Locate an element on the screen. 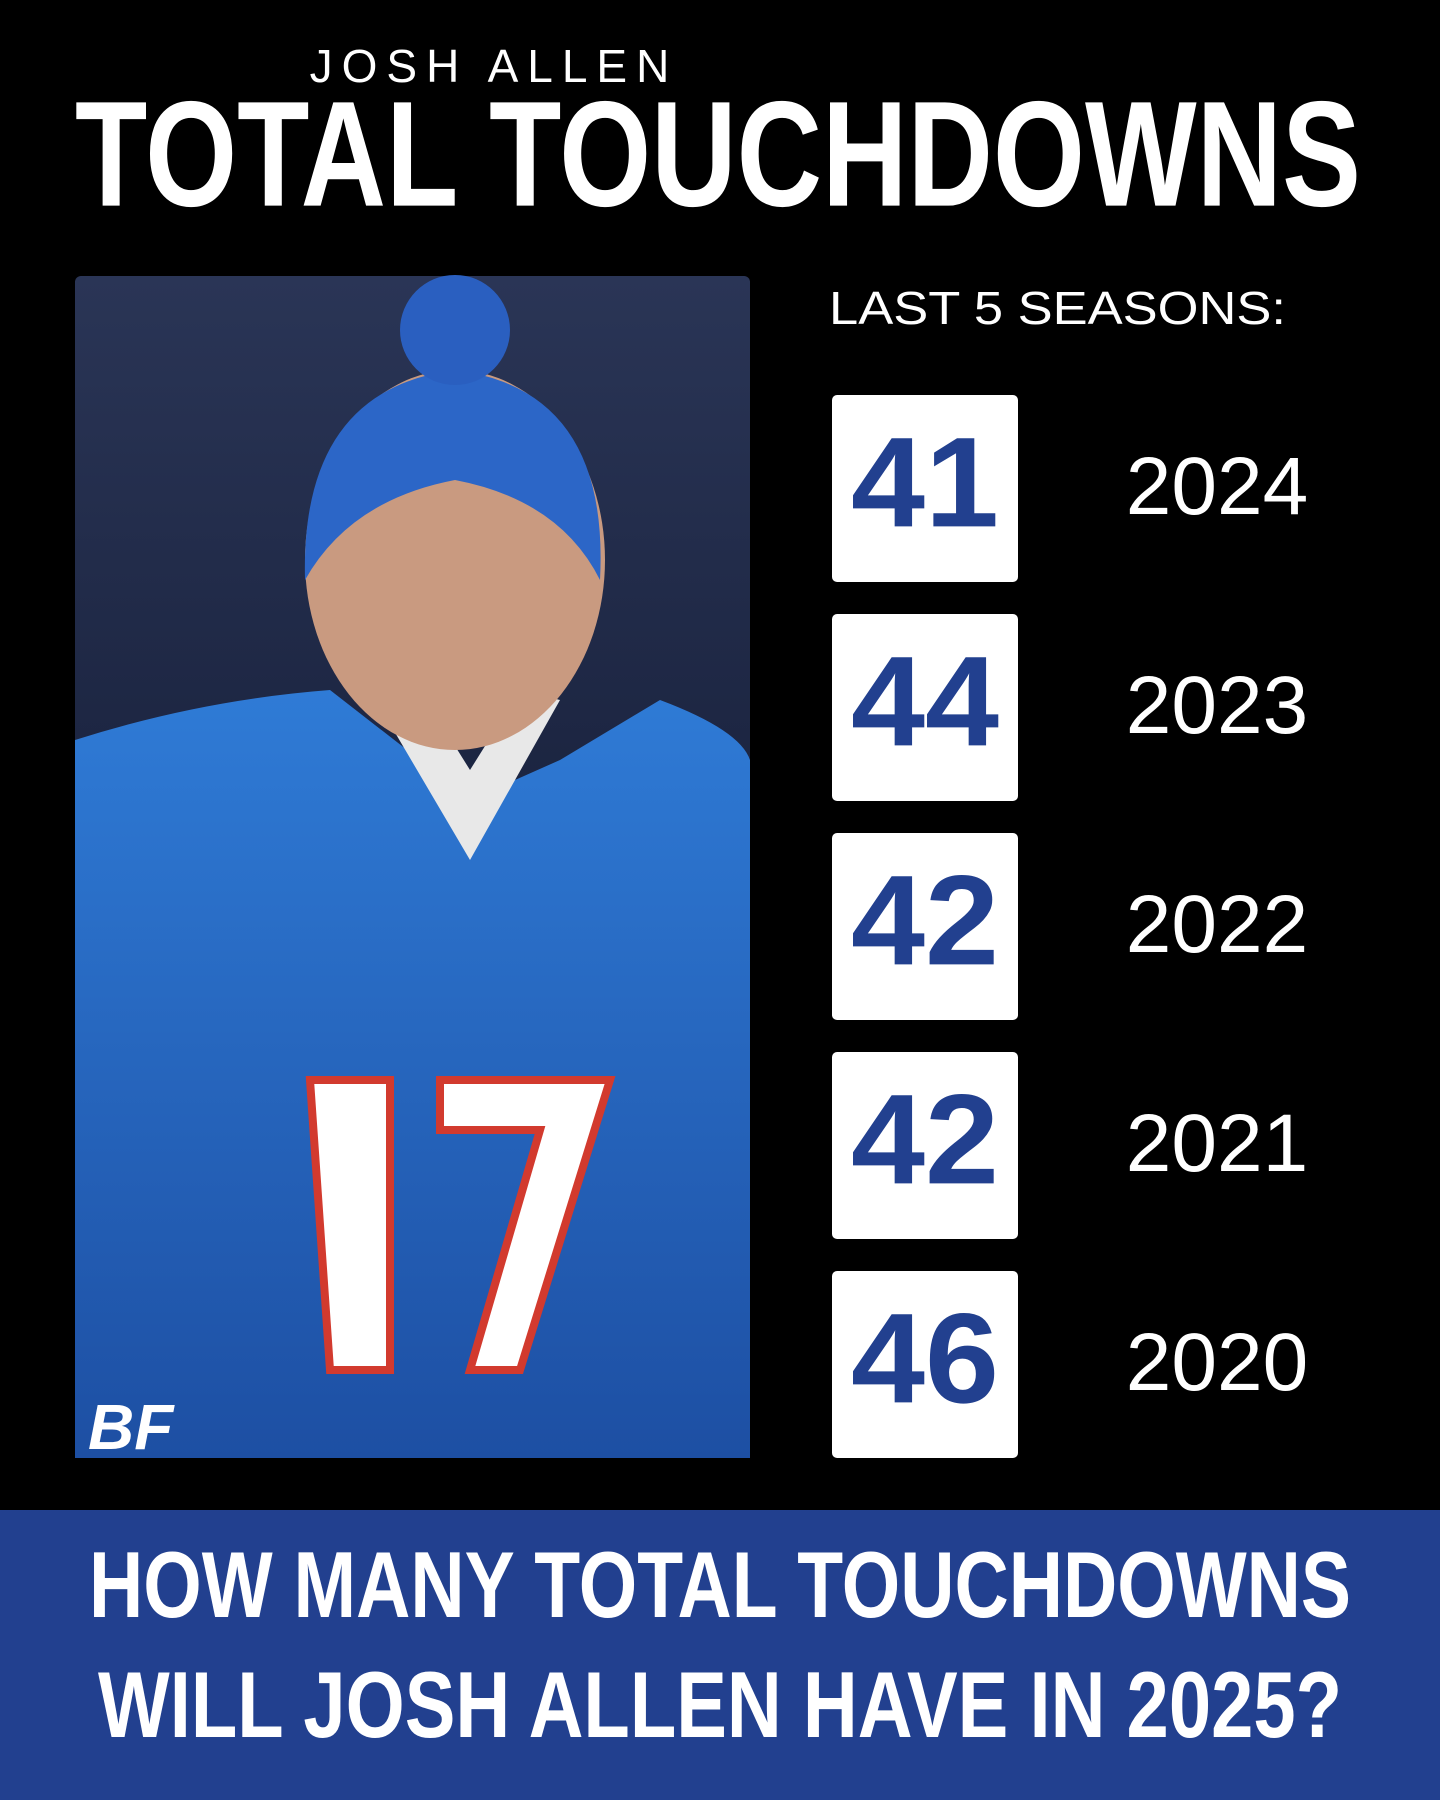 Image resolution: width=1440 pixels, height=1800 pixels. season-year: 2020 is located at coordinates (1217, 1362).